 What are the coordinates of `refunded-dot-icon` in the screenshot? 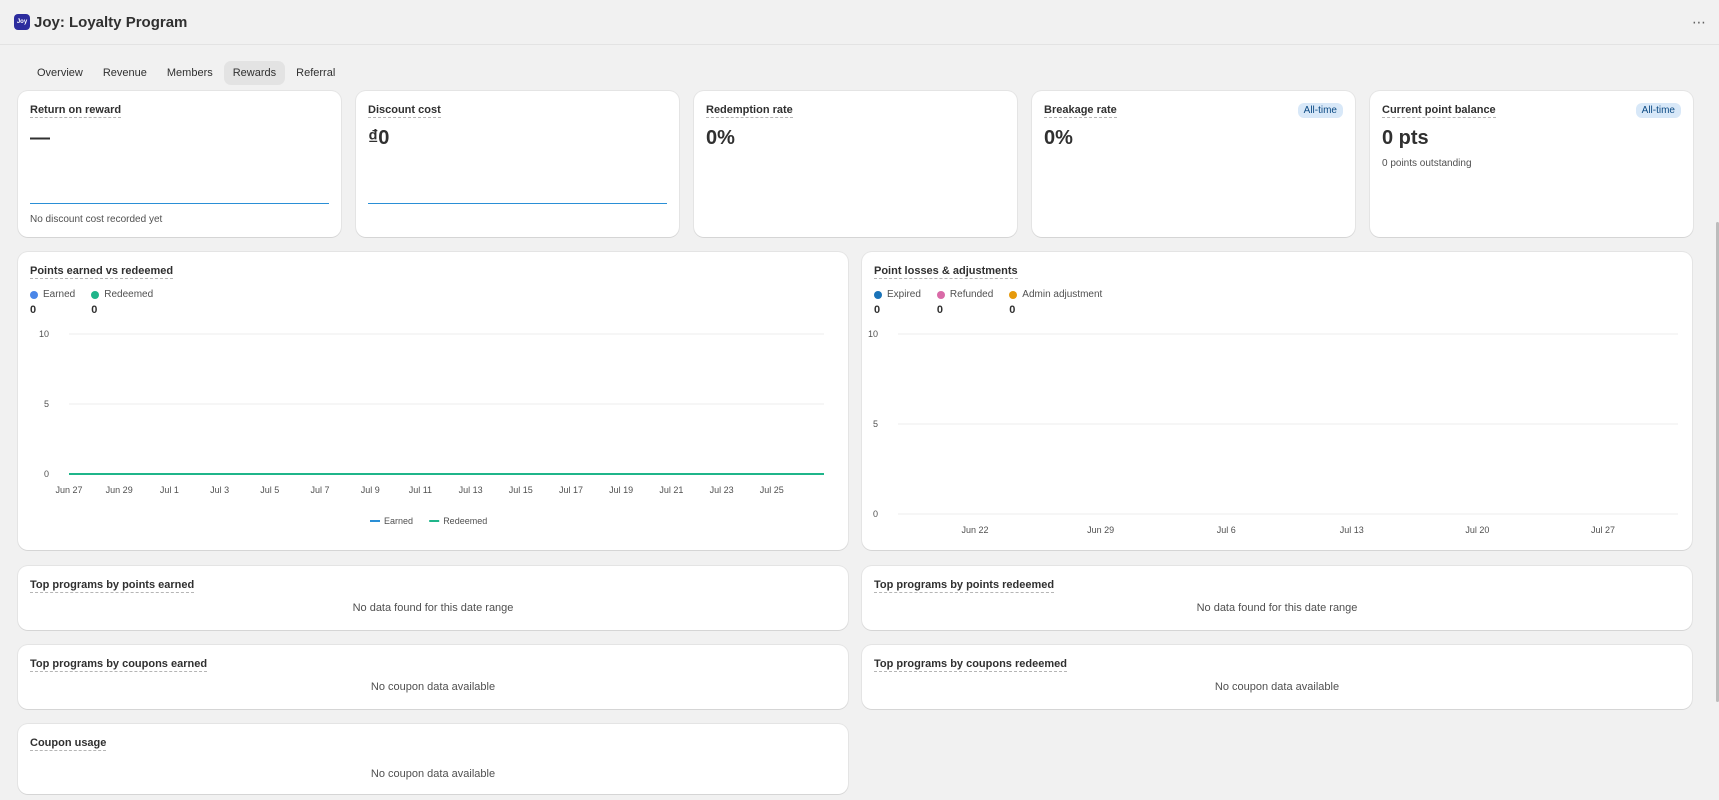 It's located at (940, 294).